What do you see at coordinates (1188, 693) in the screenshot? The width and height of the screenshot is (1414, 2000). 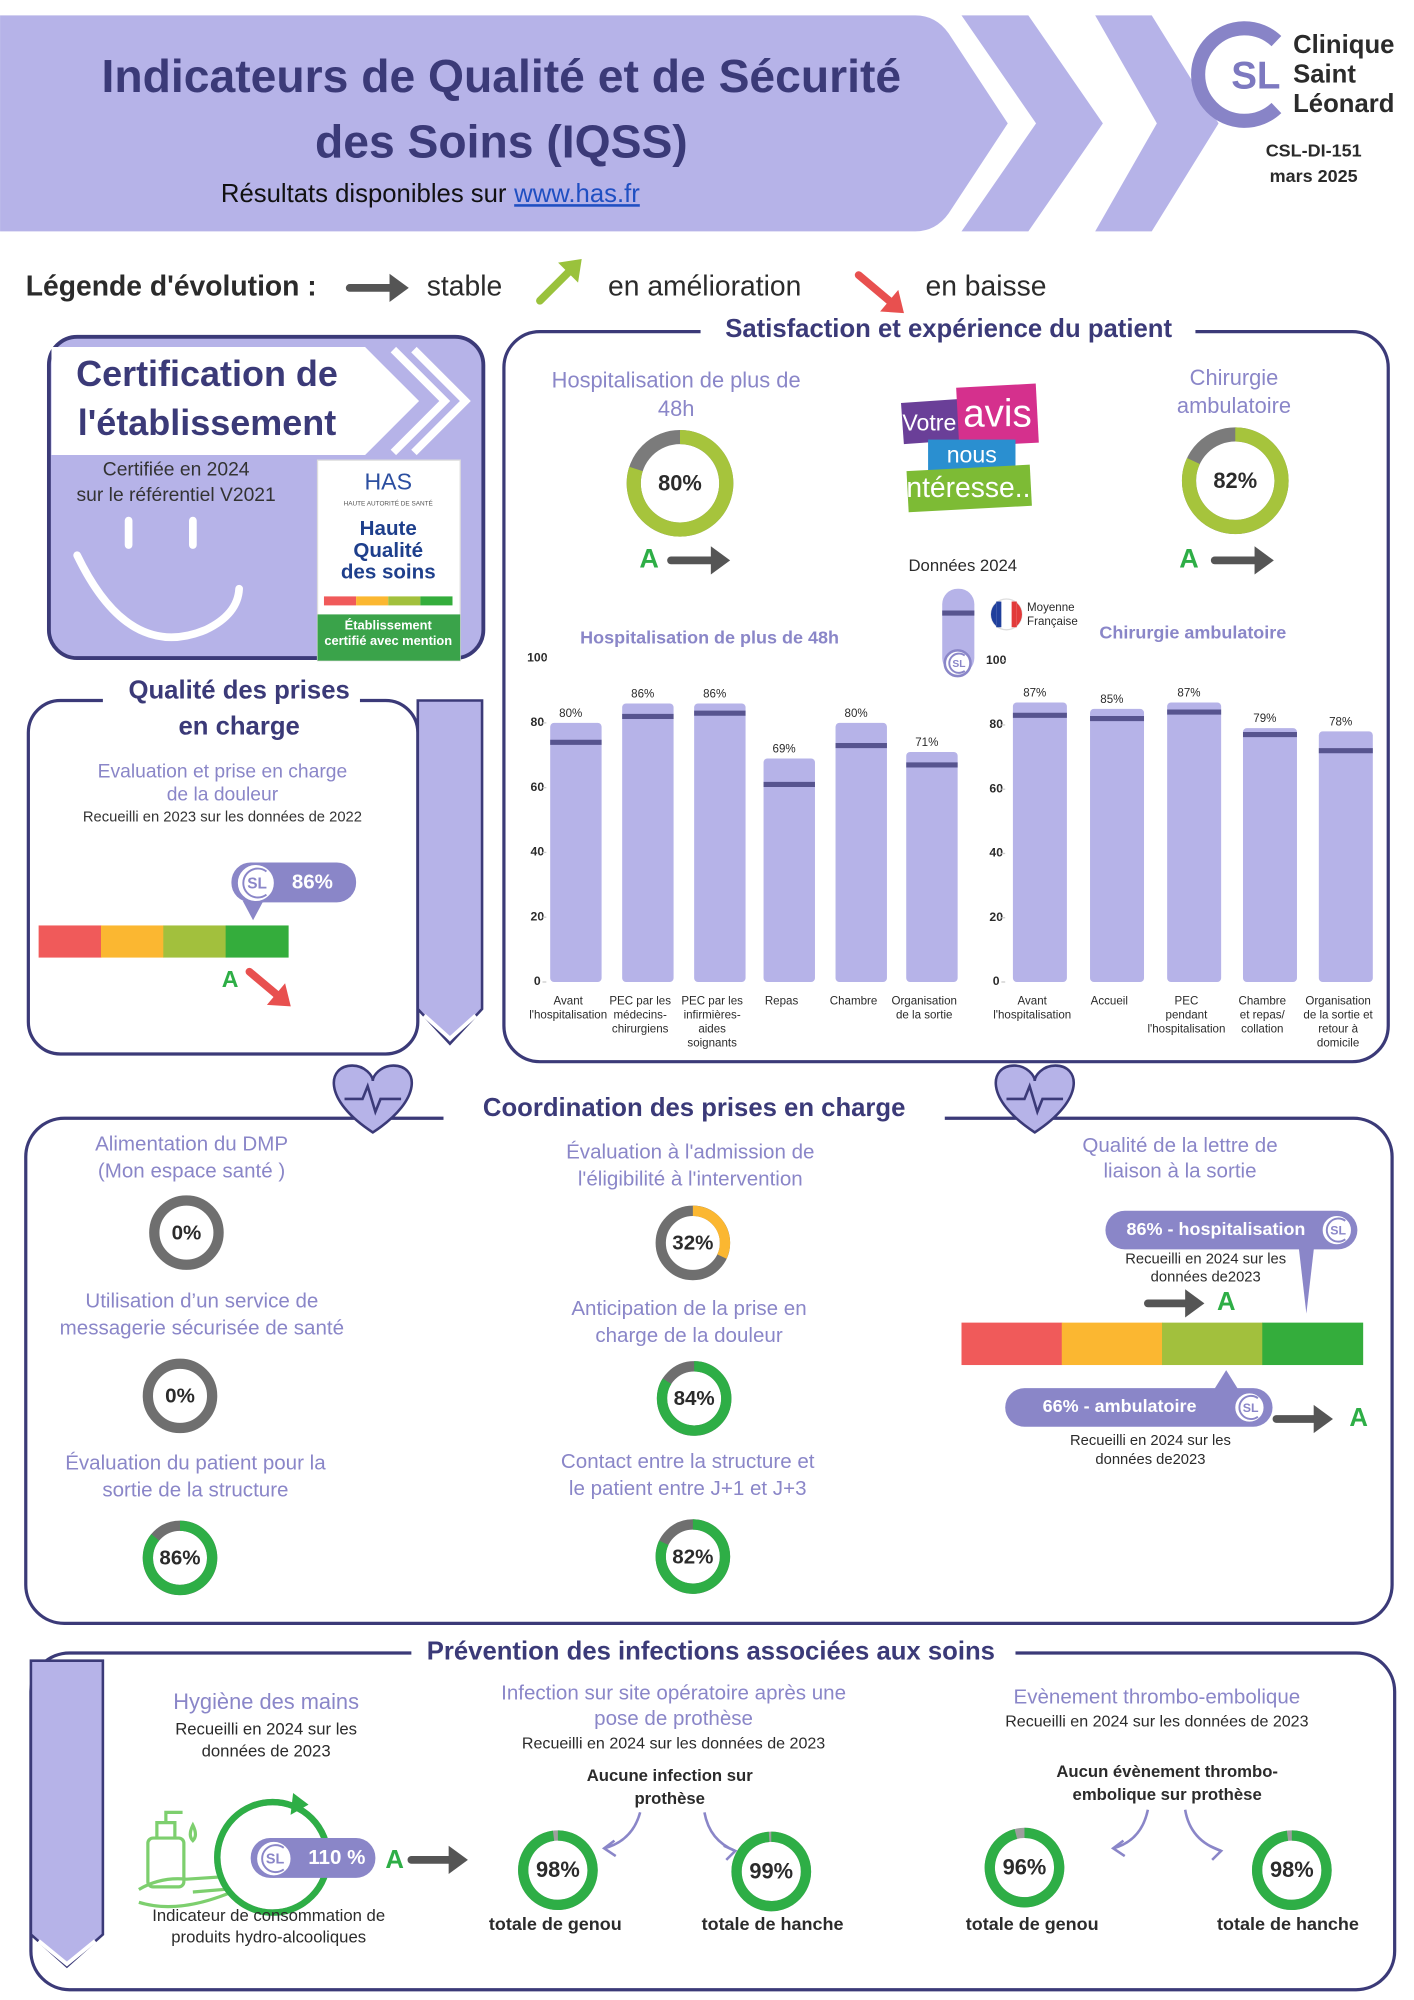 I see `value-label: 87%` at bounding box center [1188, 693].